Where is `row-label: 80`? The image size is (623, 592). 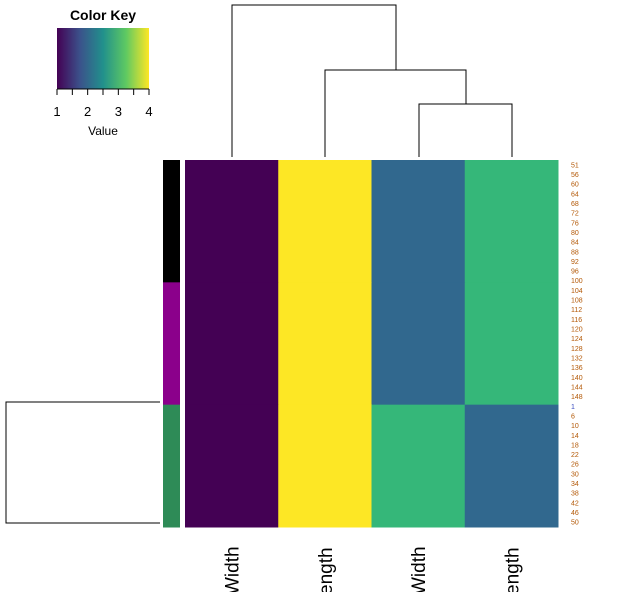
row-label: 80 is located at coordinates (575, 233).